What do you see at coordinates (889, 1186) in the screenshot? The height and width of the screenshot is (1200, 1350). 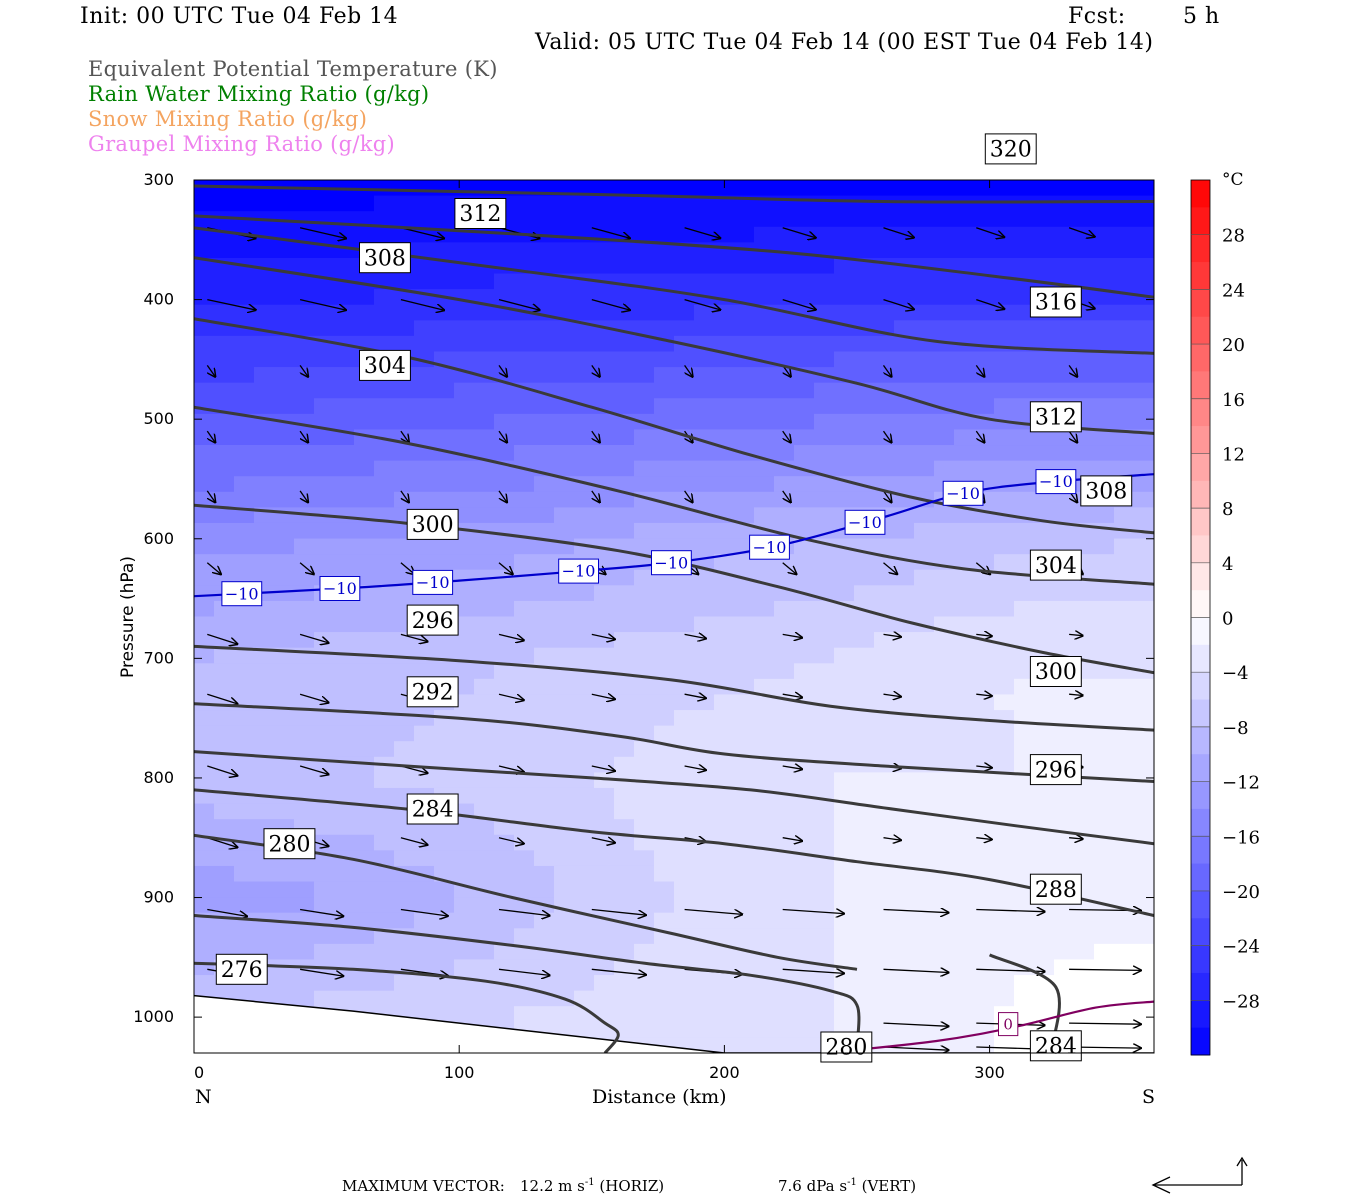 I see `vert-suffix: (VERT)` at bounding box center [889, 1186].